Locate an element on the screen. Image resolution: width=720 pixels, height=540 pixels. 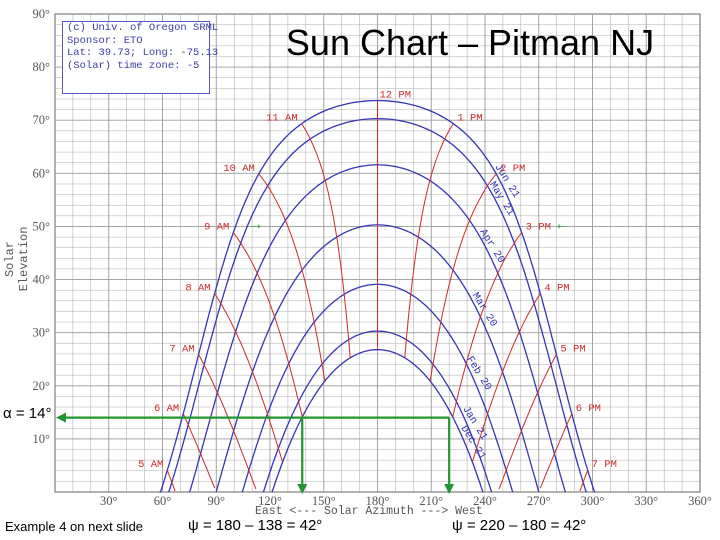
x-tick-label: 90° is located at coordinates (217, 501).